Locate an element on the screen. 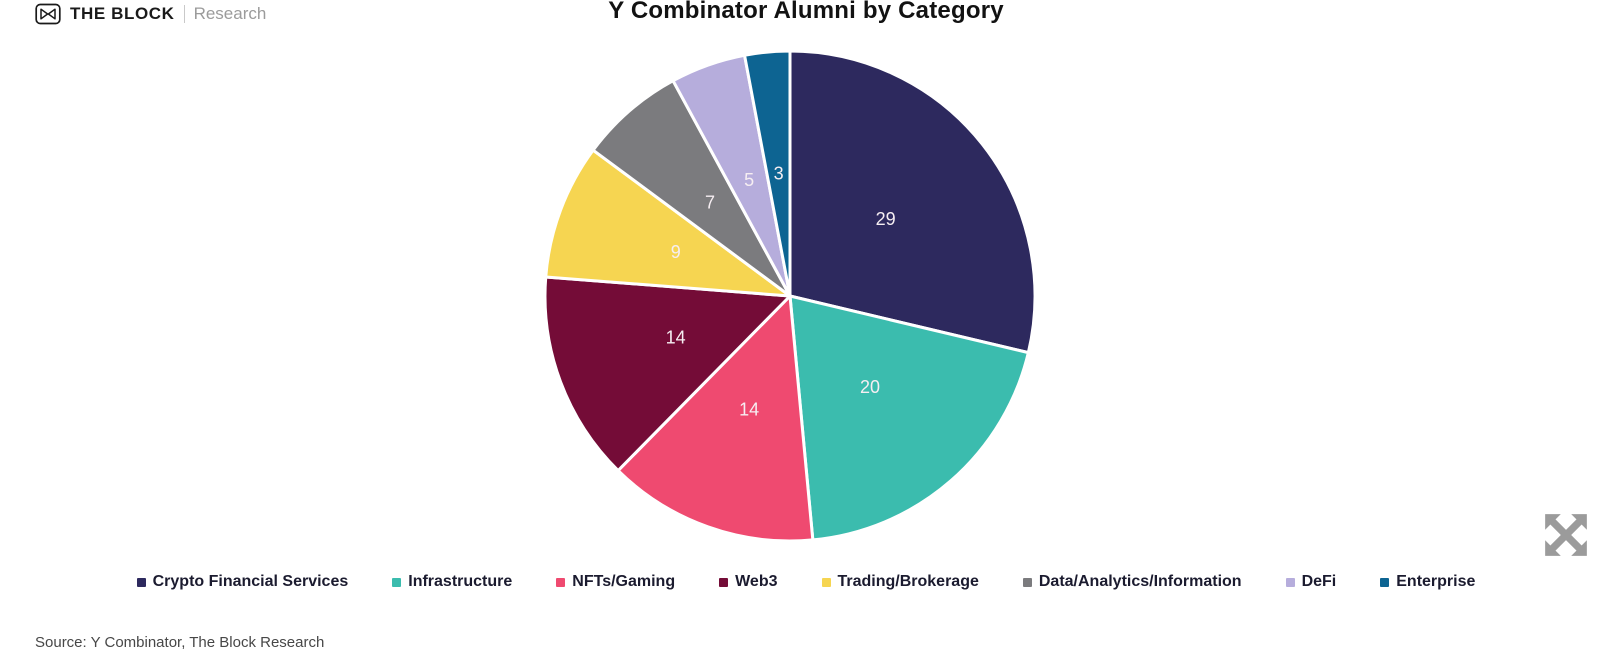 This screenshot has width=1612, height=651. legend-label: Infrastructure is located at coordinates (460, 581).